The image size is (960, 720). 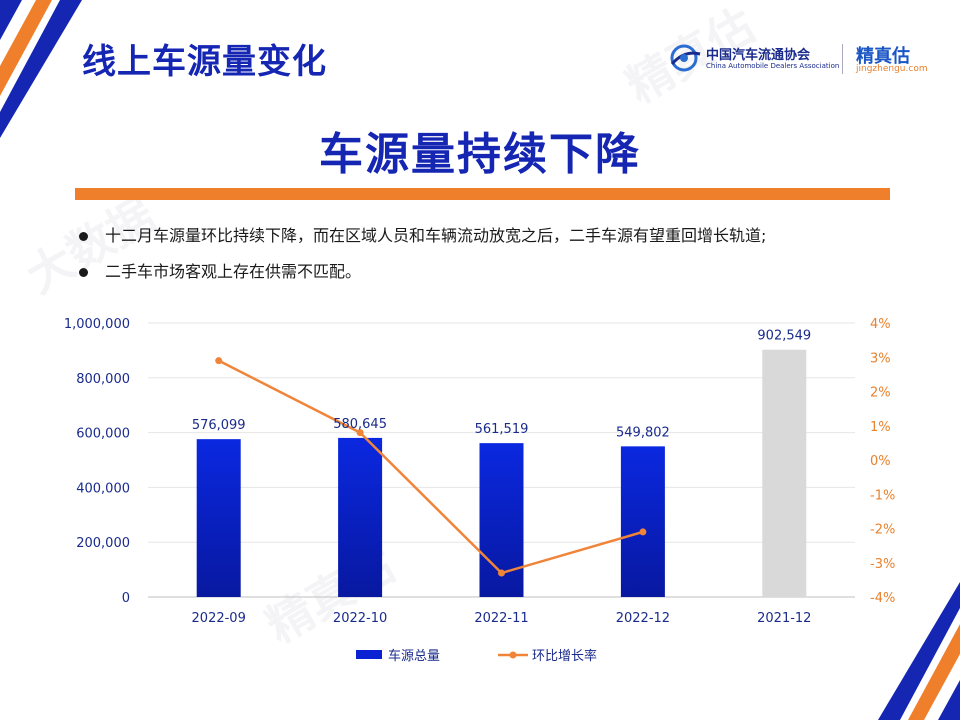 What do you see at coordinates (103, 379) in the screenshot?
I see `y-axis-tick-label: 800,000` at bounding box center [103, 379].